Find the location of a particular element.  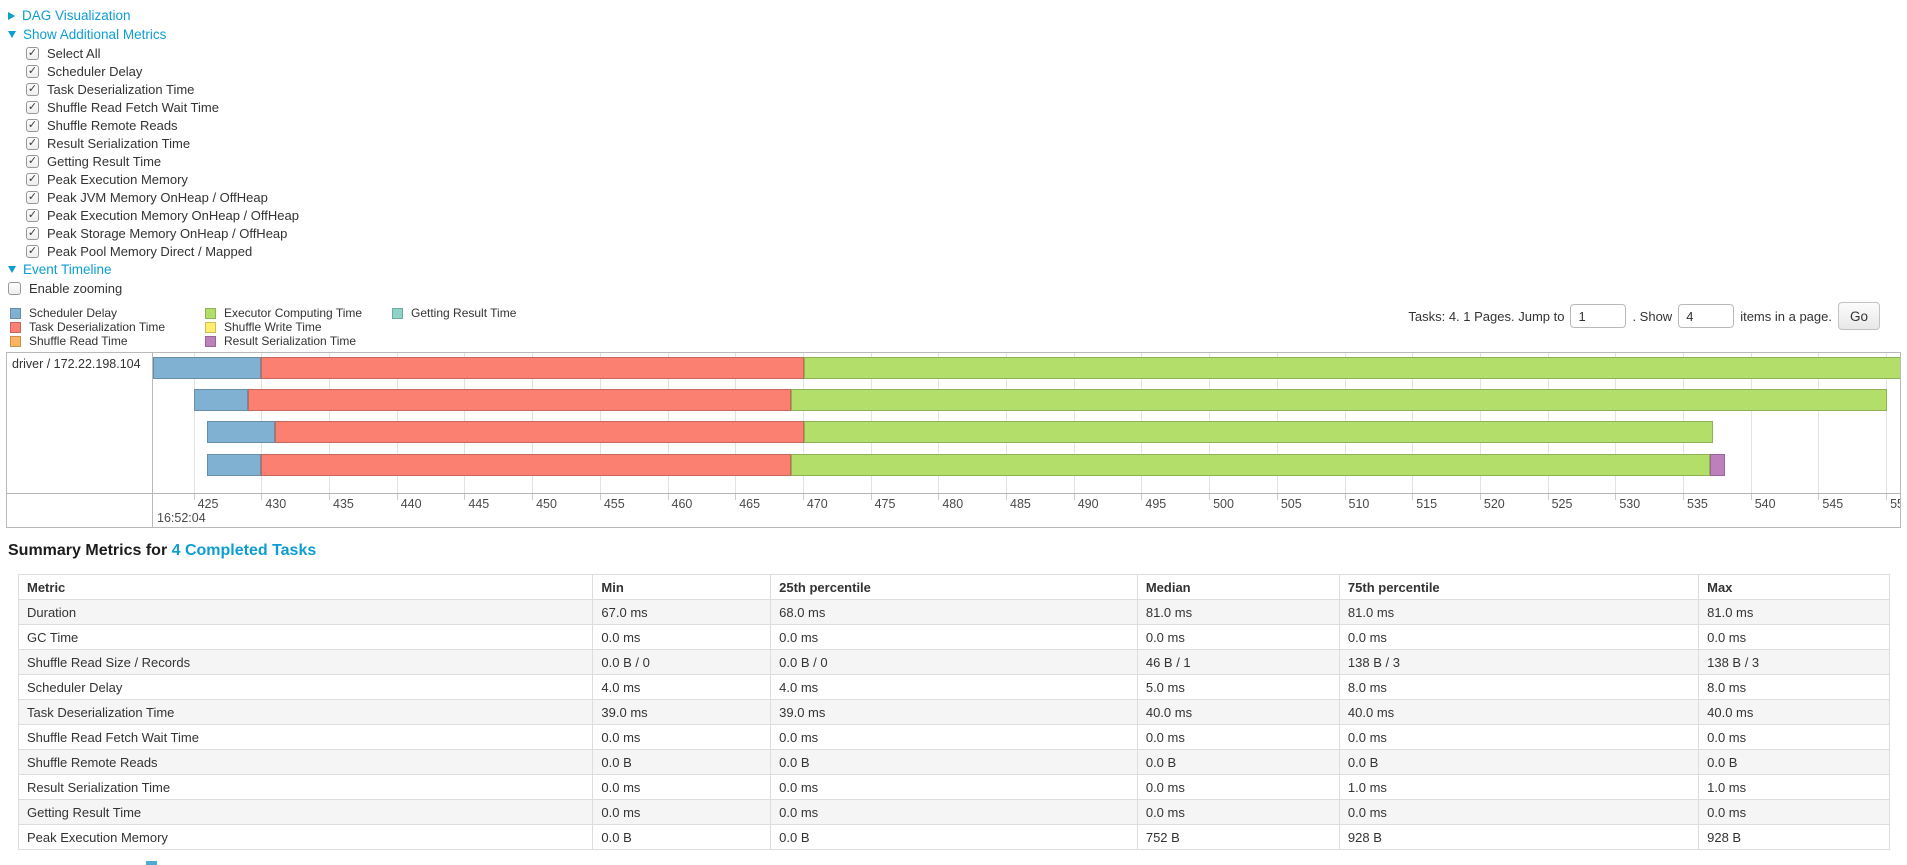

metric-checkbox-label: Shuffle Read Fetch Wait Time is located at coordinates (133, 107).